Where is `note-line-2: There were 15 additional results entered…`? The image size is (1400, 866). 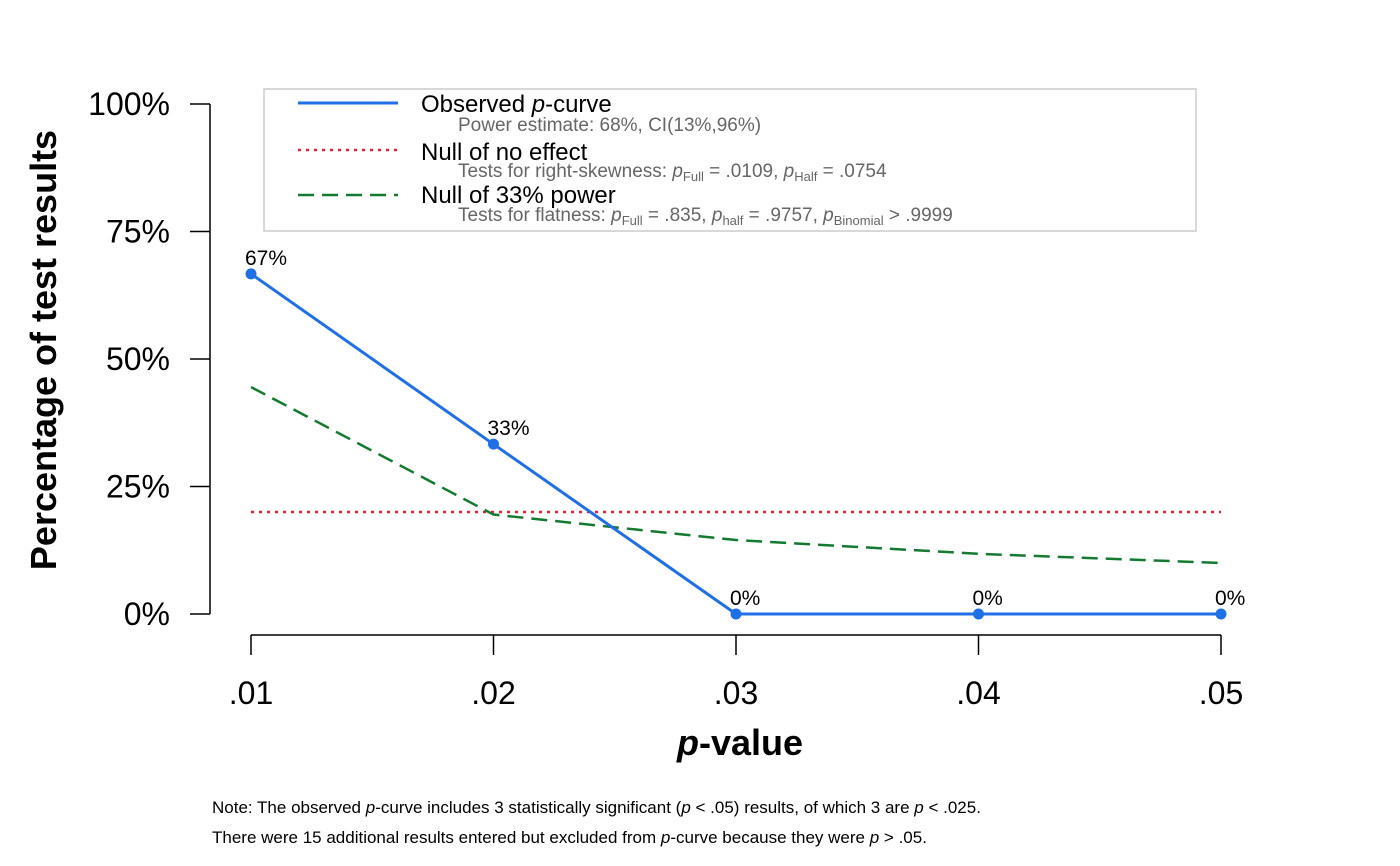
note-line-2: There were 15 additional results entered… is located at coordinates (569, 837).